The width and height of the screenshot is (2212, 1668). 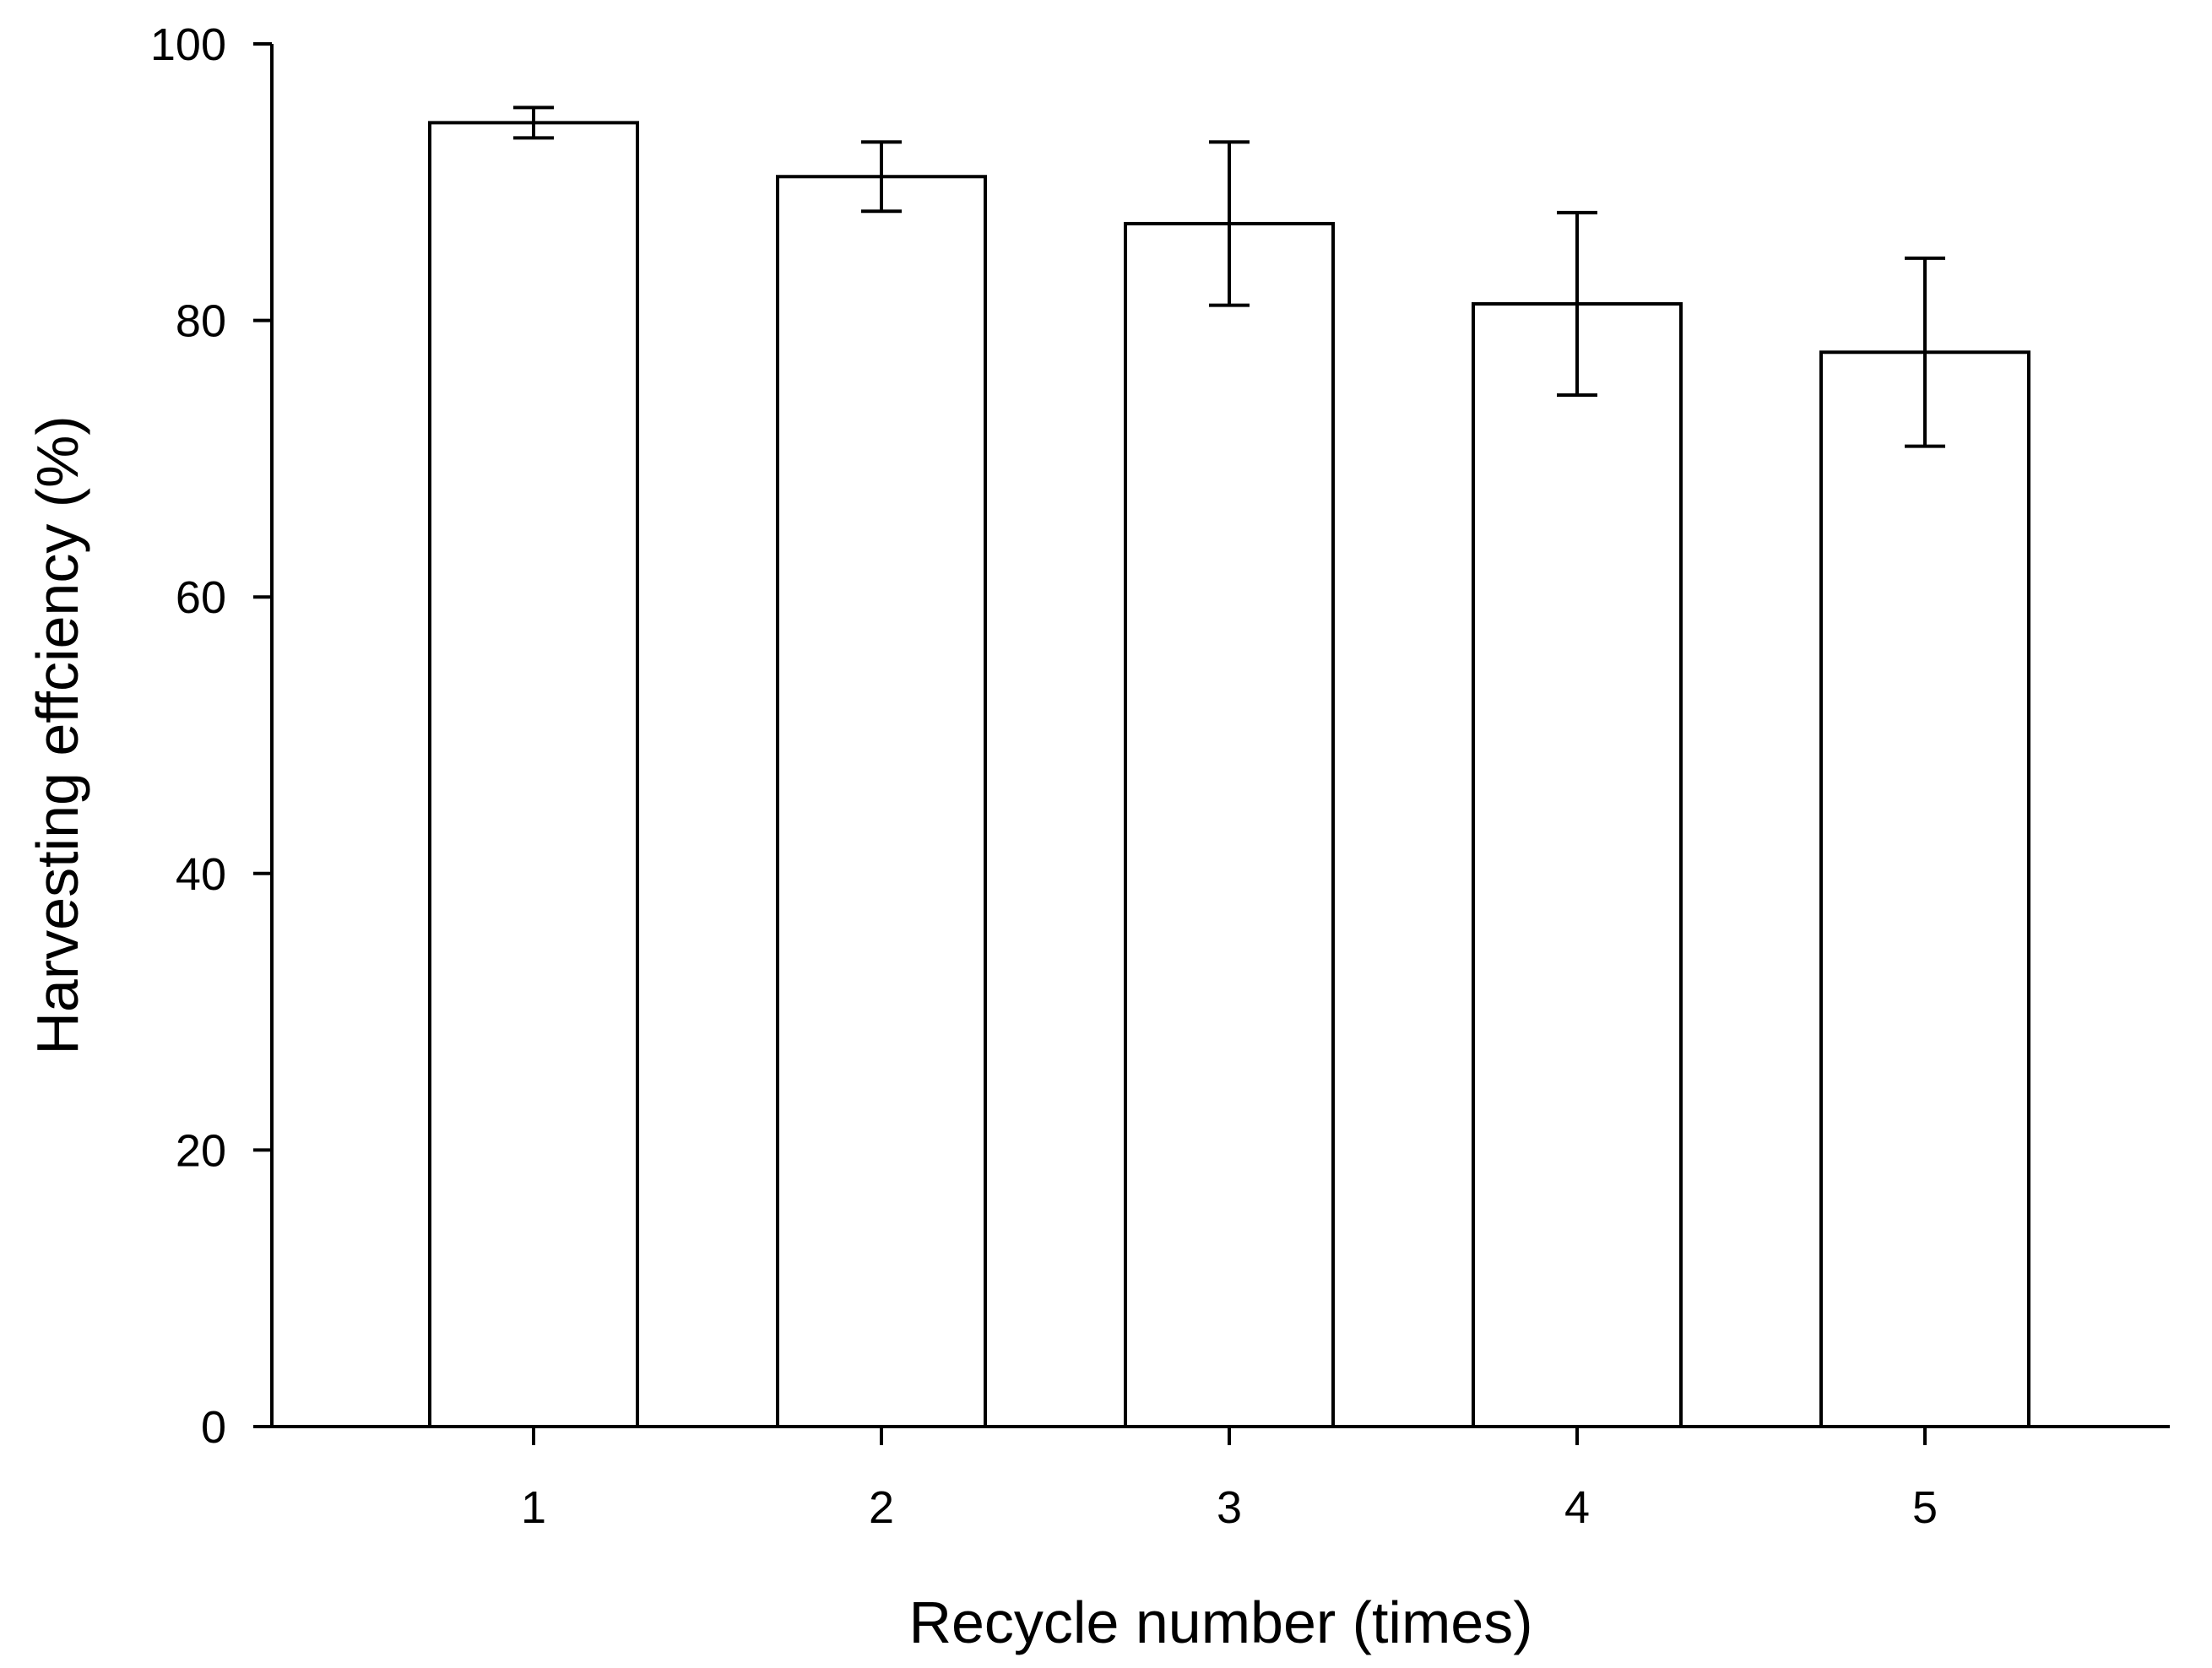 I want to click on y-tick-label-20: 20, so click(x=201, y=1150).